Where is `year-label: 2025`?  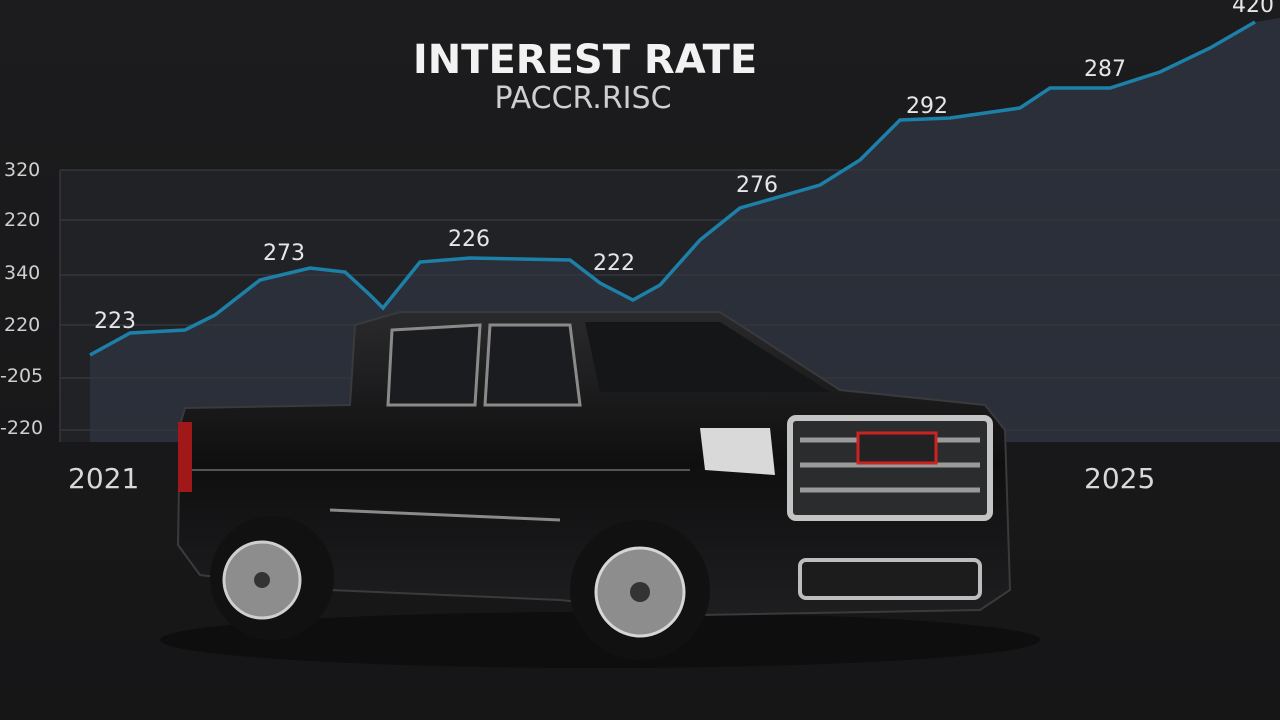
year-label: 2025 is located at coordinates (1119, 478).